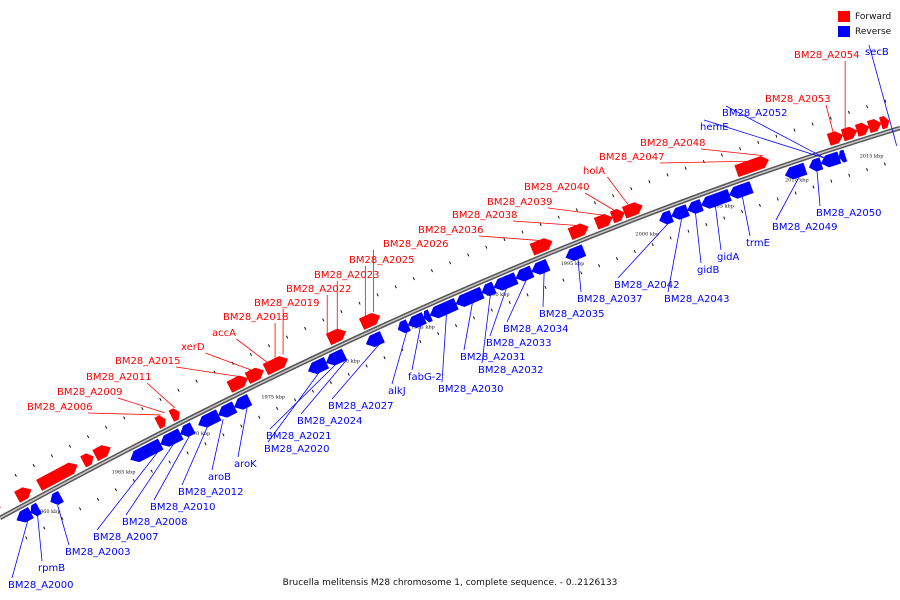  I want to click on legend-forward: Forward, so click(869, 16).